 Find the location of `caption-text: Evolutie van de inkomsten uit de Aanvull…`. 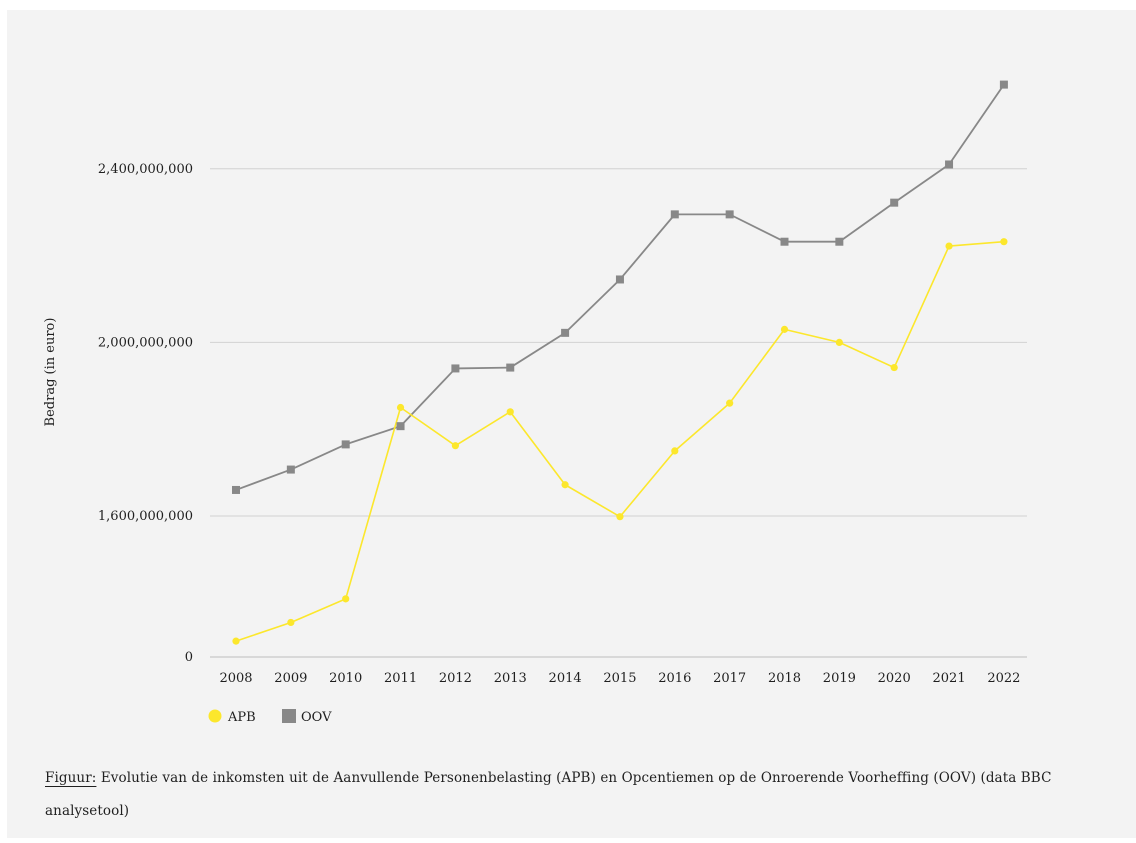

caption-text: Evolutie van de inkomsten uit de Aanvull… is located at coordinates (548, 794).